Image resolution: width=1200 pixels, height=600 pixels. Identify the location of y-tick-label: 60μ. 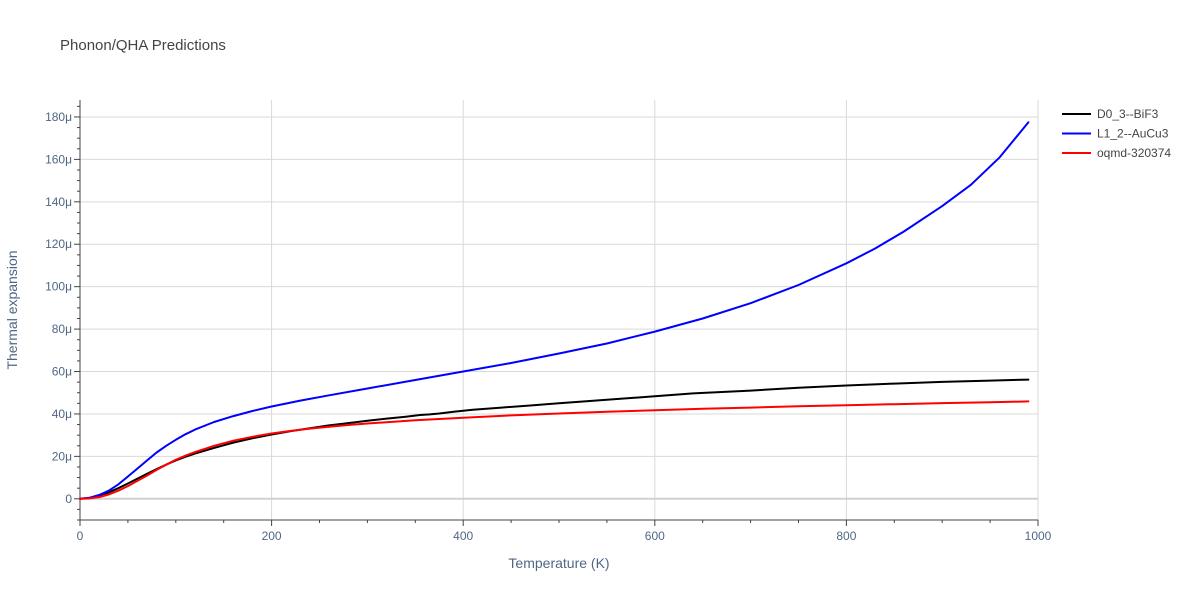
(62, 372).